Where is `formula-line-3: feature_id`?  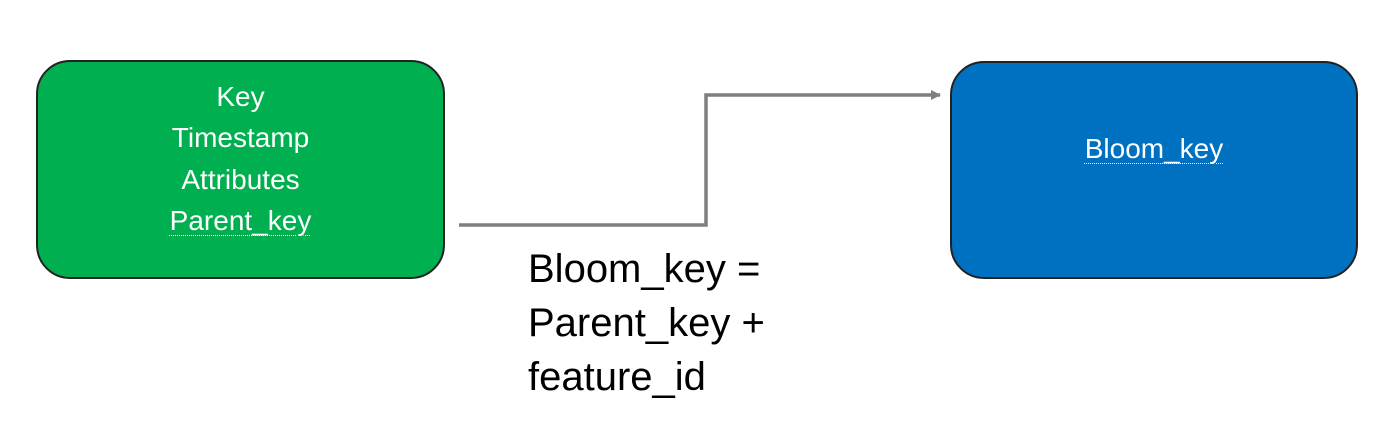
formula-line-3: feature_id is located at coordinates (617, 377).